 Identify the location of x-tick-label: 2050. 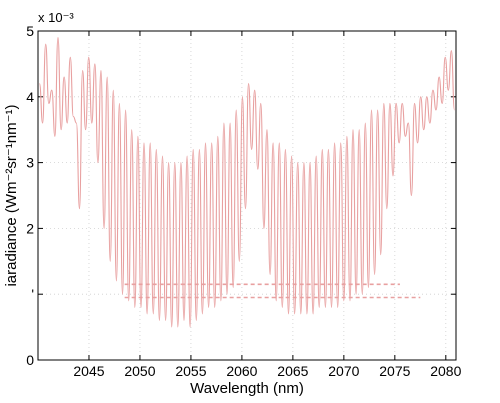
(139, 371).